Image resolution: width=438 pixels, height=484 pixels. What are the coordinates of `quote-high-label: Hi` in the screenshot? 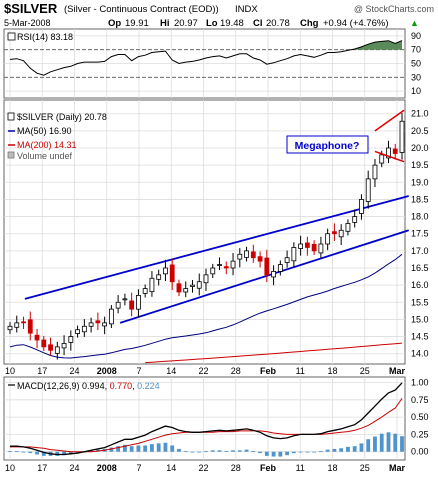 It's located at (165, 23).